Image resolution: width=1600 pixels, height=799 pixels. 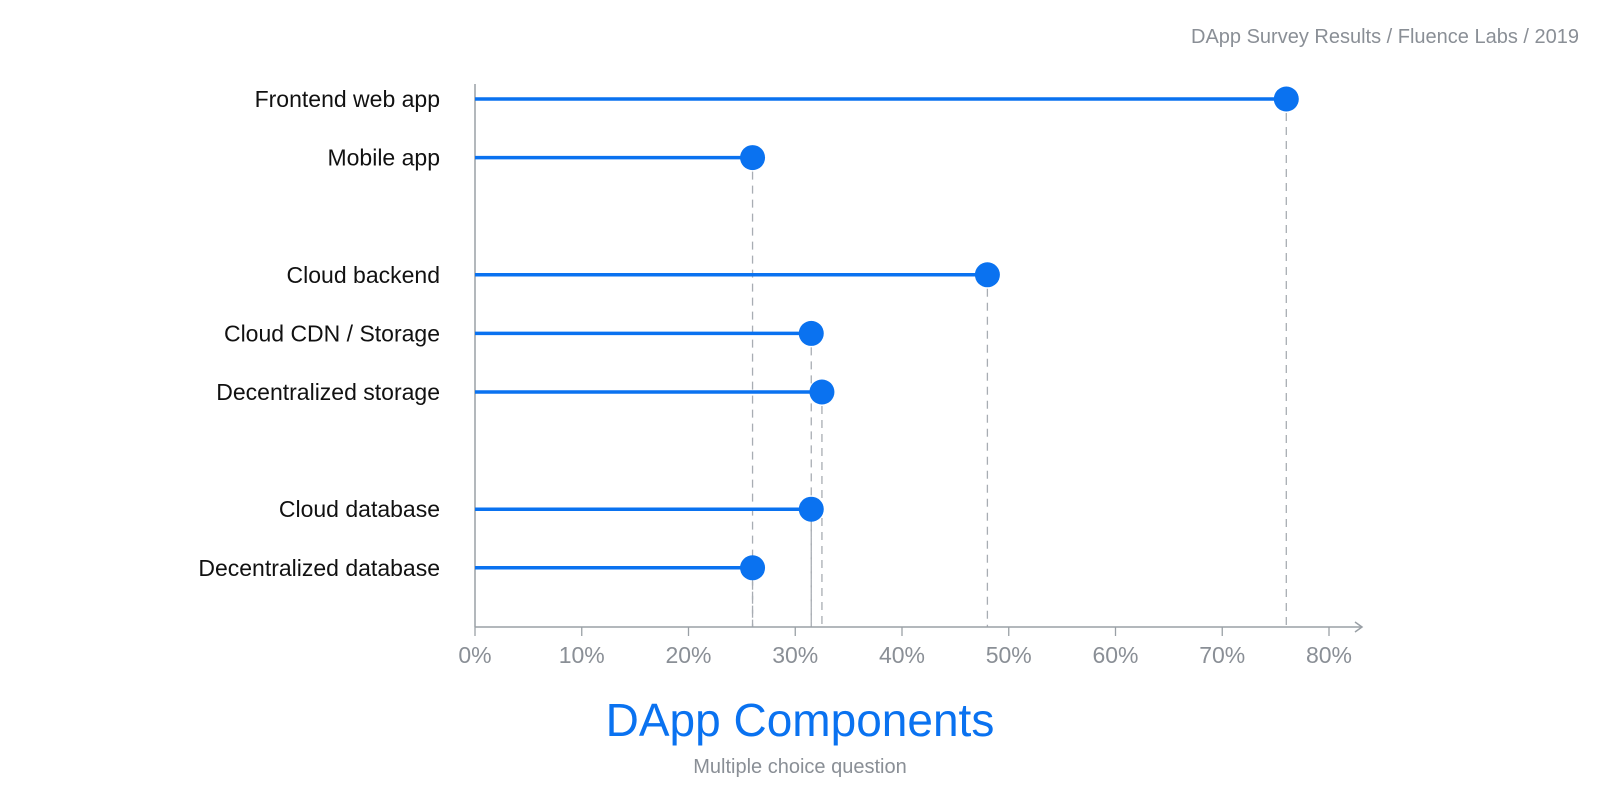 I want to click on category-label: Decentralized database, so click(x=319, y=568).